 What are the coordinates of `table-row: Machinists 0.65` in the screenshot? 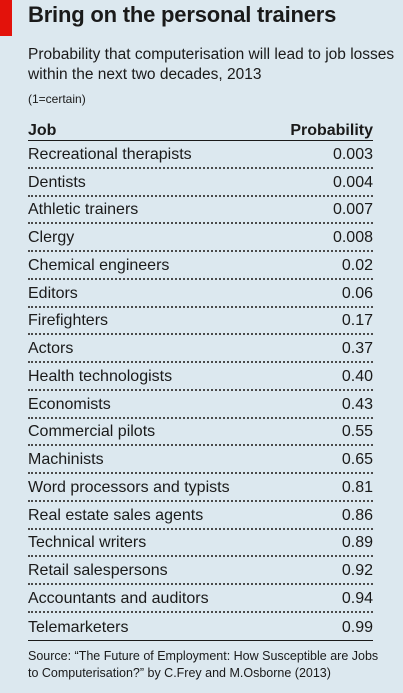 It's located at (200, 460).